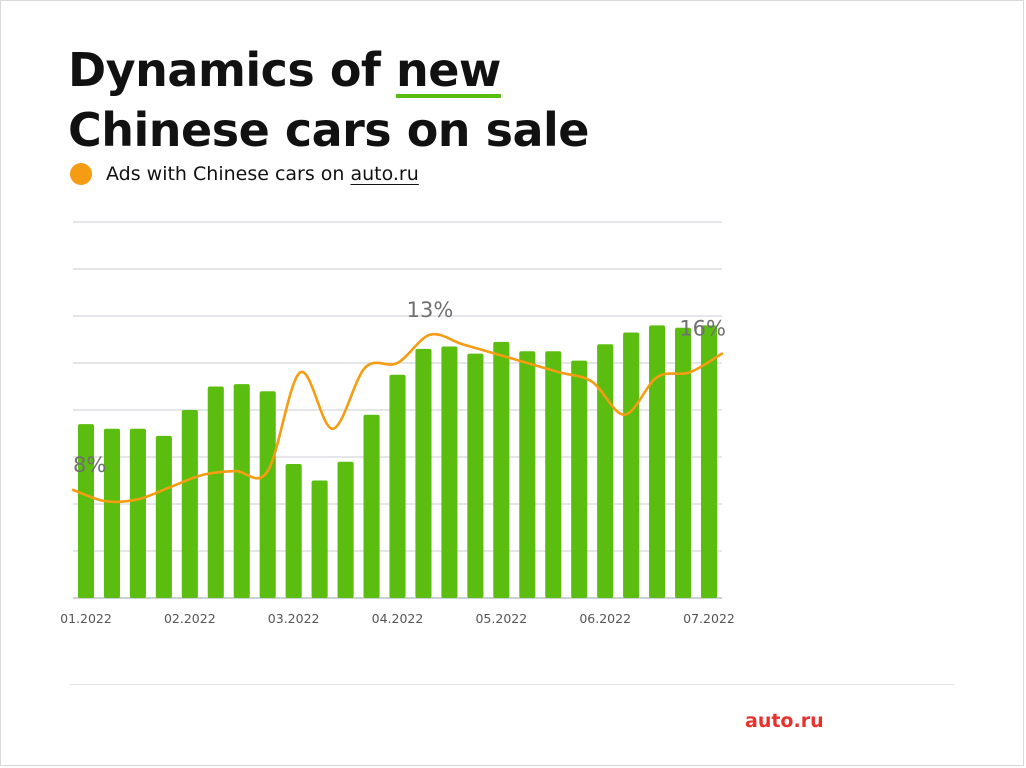 The width and height of the screenshot is (1026, 768). Describe the element at coordinates (190, 618) in the screenshot. I see `x-tick-label: 02.2022` at that location.